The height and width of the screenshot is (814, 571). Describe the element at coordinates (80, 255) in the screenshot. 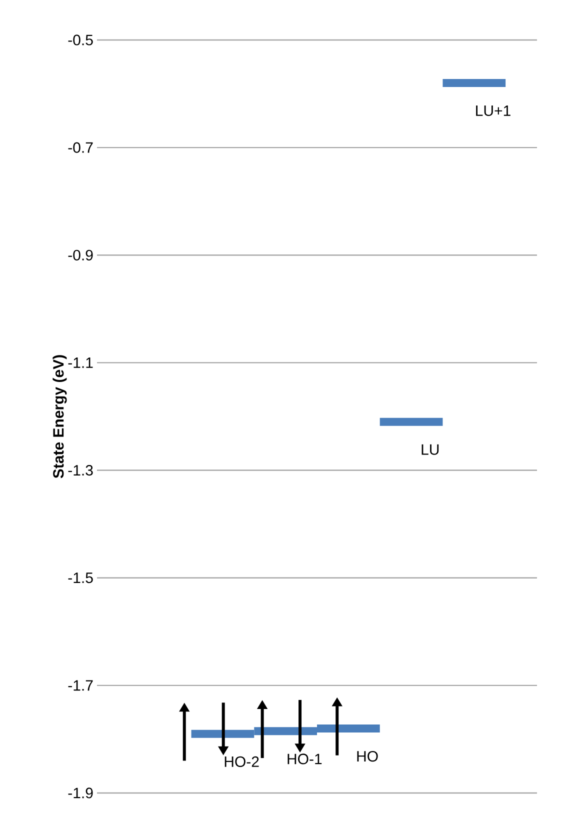

I see `y-tick-label: -0.9` at that location.